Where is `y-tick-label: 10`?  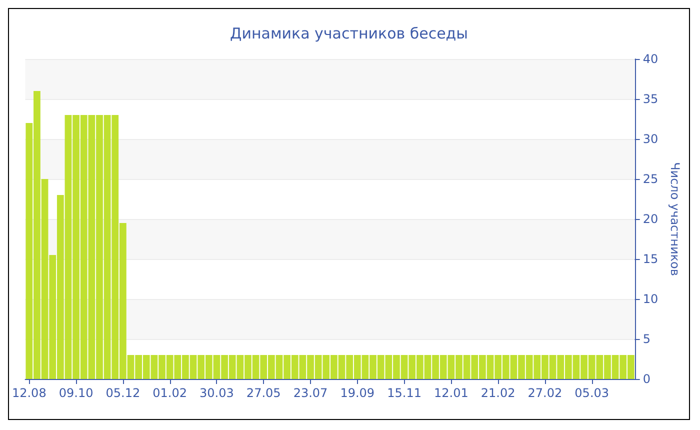
y-tick-label: 10 is located at coordinates (650, 299).